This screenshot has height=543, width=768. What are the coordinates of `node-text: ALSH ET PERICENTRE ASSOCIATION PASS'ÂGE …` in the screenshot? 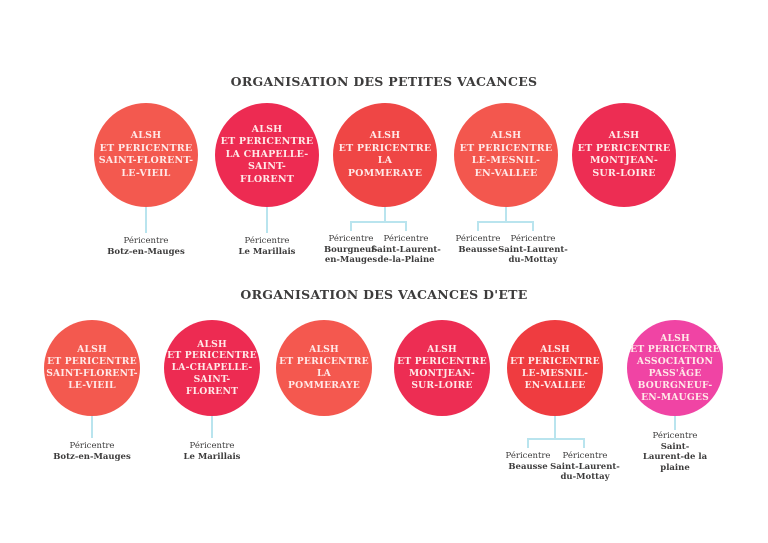 It's located at (675, 367).